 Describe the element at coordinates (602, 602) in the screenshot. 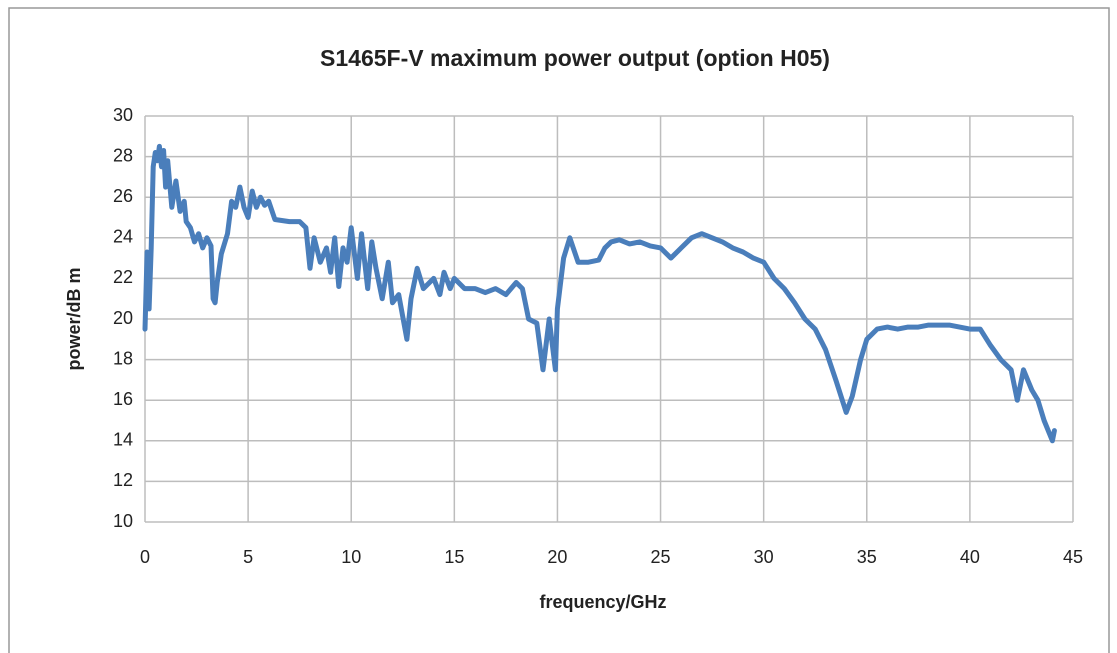

I see `x-axis-label: frequency/GHz` at that location.